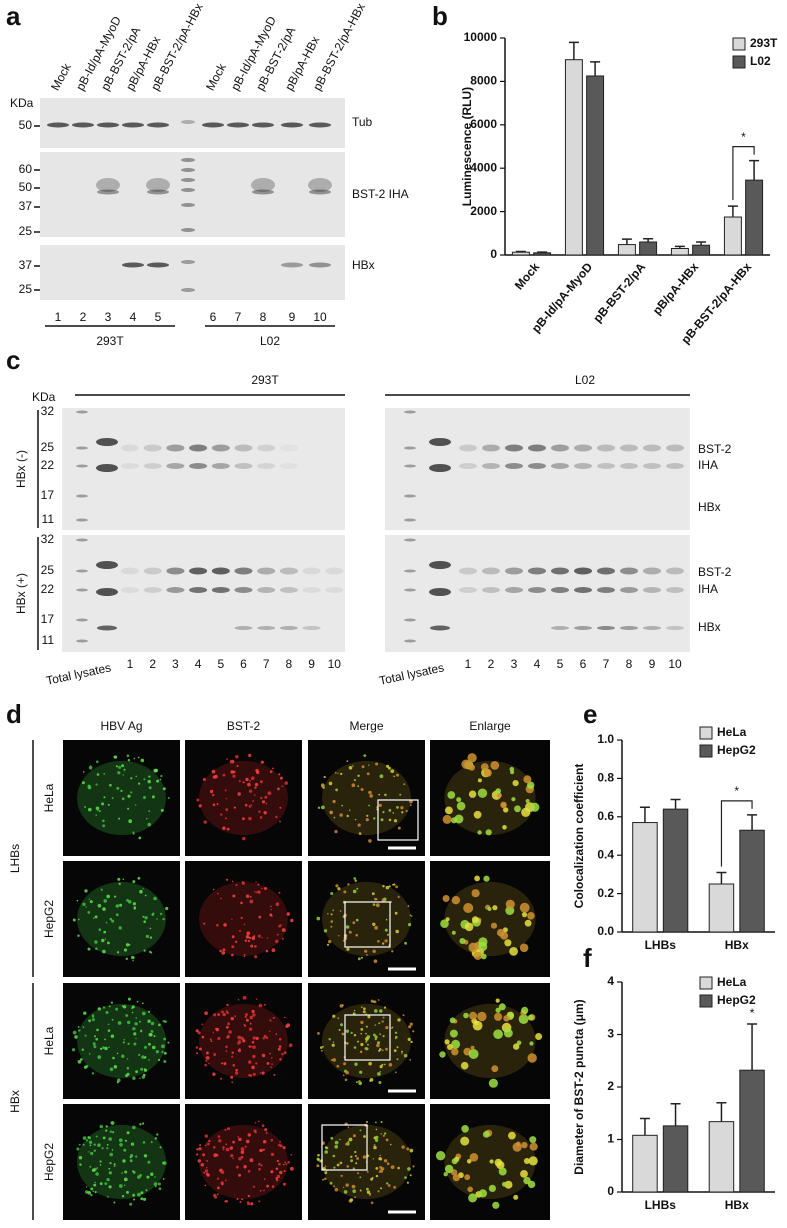 This screenshot has width=787, height=1228. What do you see at coordinates (110, 341) in the screenshot?
I see `group-label: 293T` at bounding box center [110, 341].